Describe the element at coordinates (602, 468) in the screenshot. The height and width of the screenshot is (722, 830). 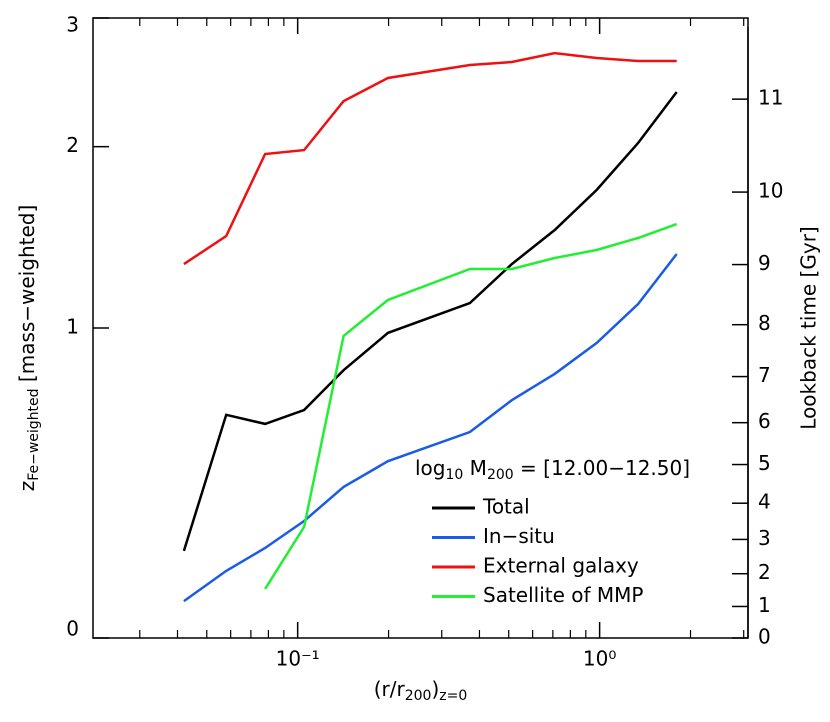
I see `legend-title-part: = [12.00−12.50]` at that location.